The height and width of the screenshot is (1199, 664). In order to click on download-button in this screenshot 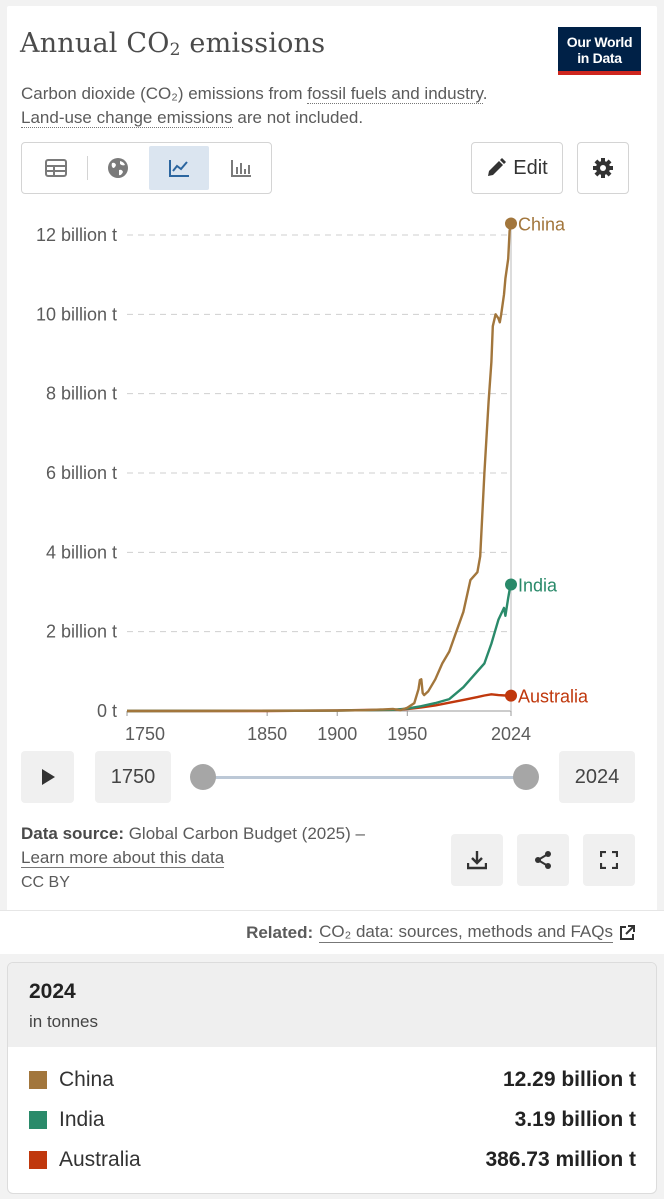, I will do `click(477, 860)`.